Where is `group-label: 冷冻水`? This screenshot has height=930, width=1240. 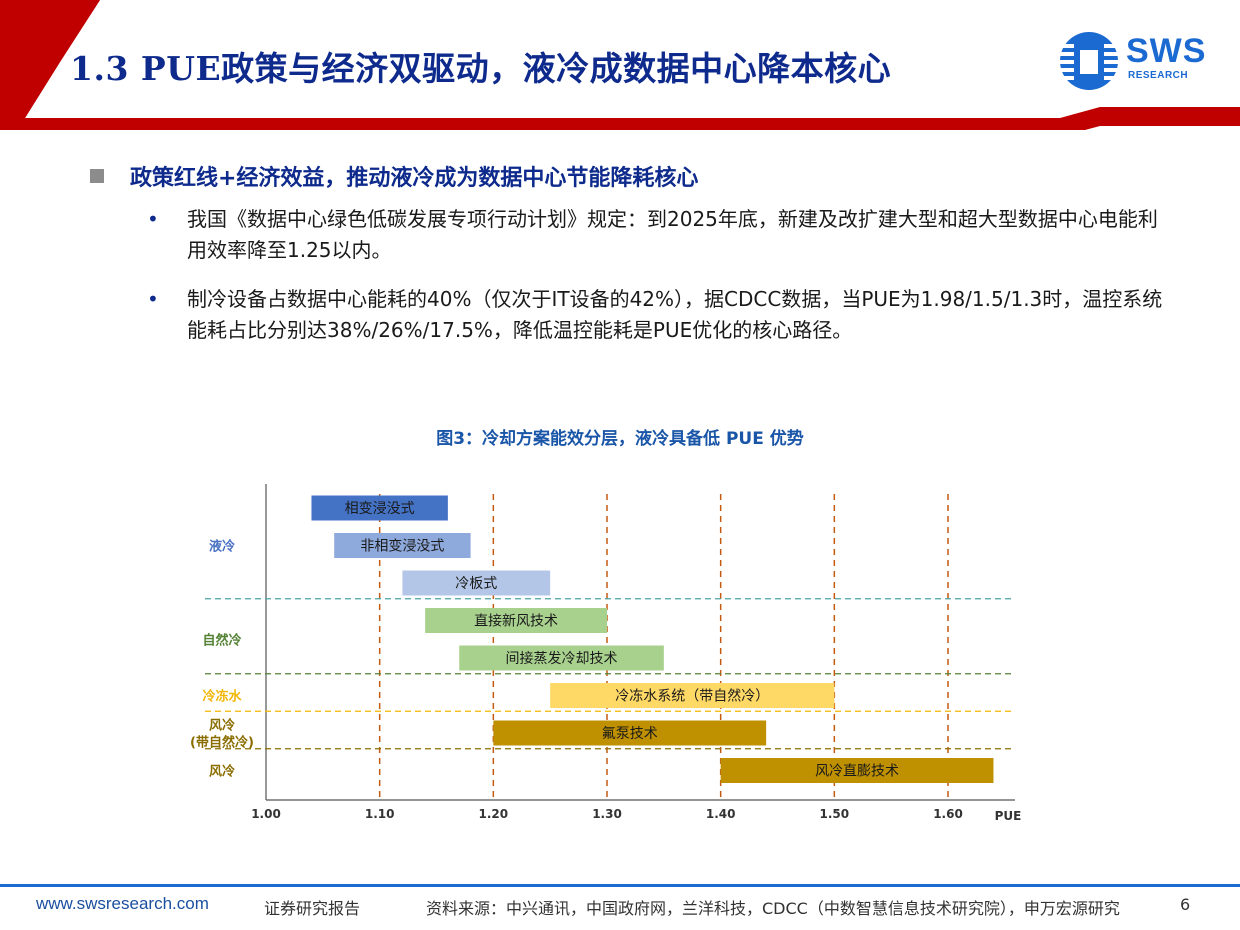
group-label: 冷冻水 is located at coordinates (222, 697).